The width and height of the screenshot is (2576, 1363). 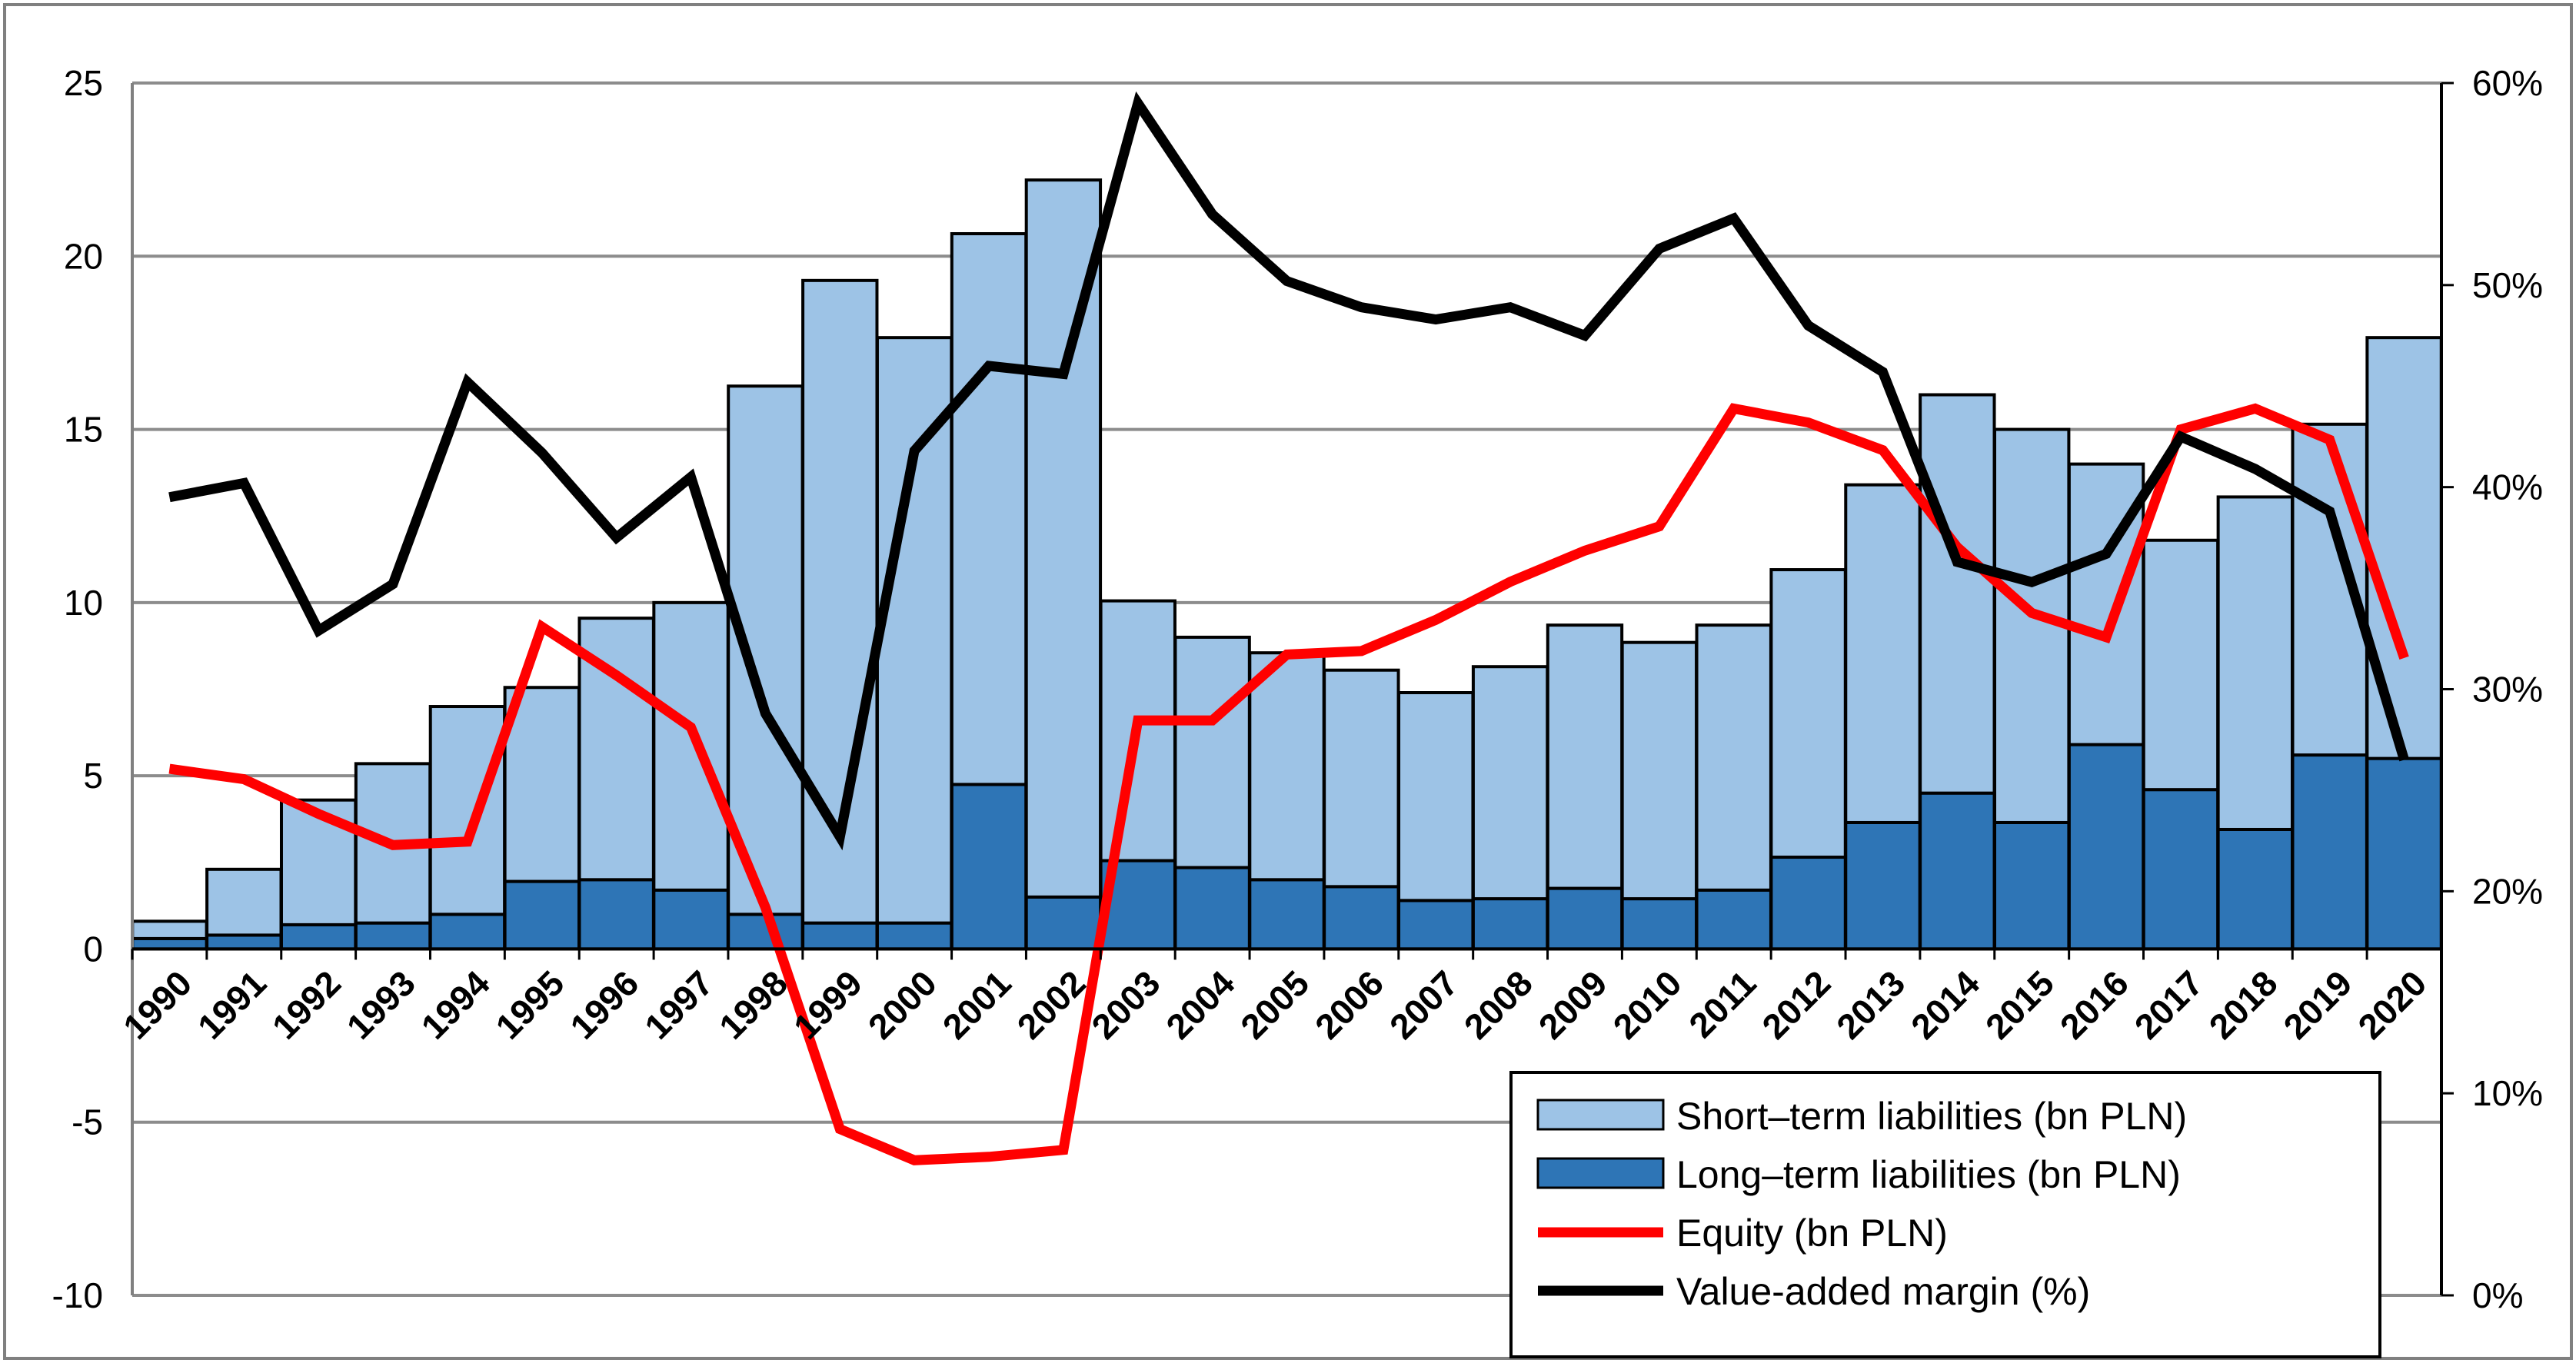 I want to click on legend-label: Short–term liabilities (bn PLN), so click(x=1932, y=1116).